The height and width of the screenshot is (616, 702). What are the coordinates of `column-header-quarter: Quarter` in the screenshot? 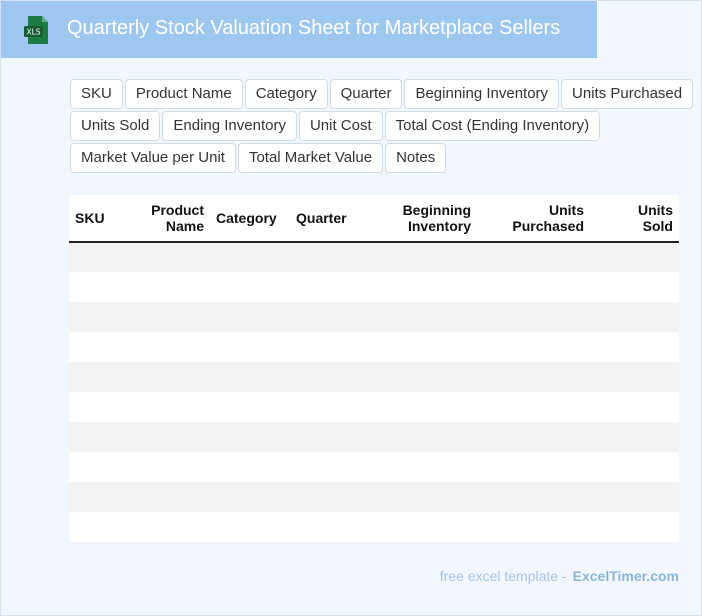 It's located at (331, 218).